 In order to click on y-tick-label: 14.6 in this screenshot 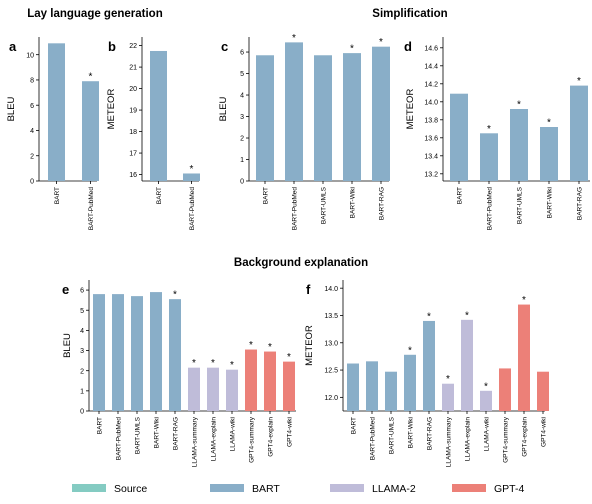, I will do `click(431, 48)`.